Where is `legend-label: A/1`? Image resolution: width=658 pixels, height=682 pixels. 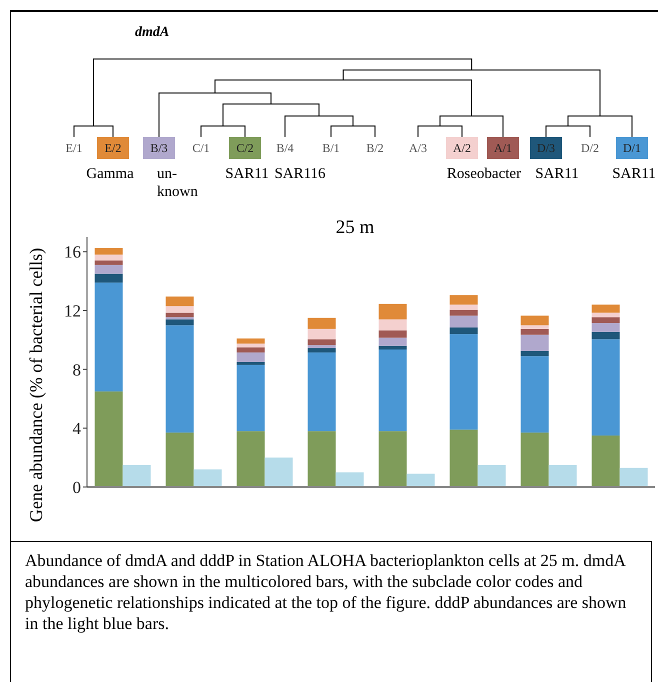
legend-label: A/1 is located at coordinates (503, 148).